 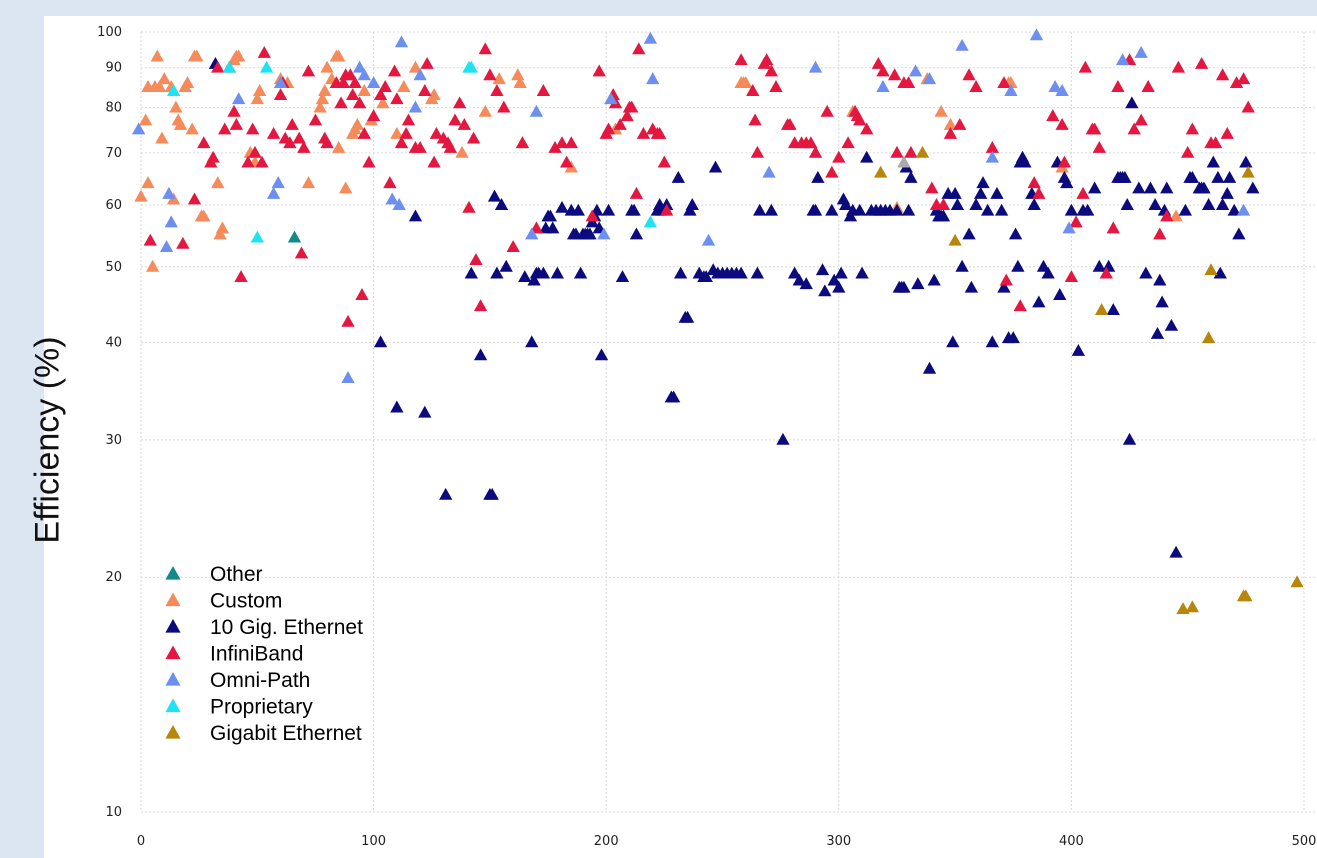 I want to click on legend-label-omni-path: Omni-Path, so click(x=260, y=680).